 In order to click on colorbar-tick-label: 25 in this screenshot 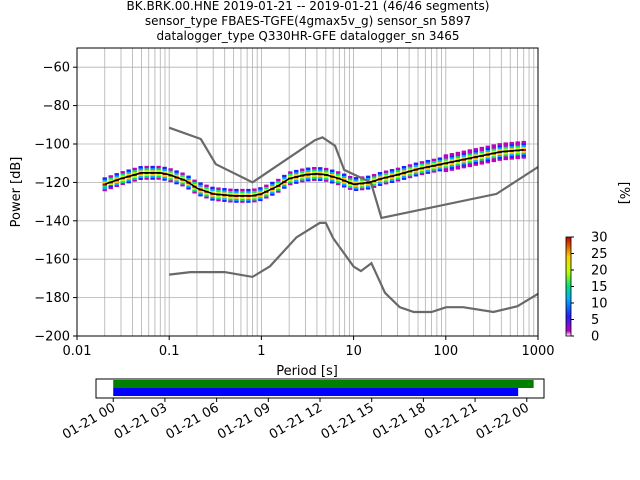, I will do `click(599, 254)`.